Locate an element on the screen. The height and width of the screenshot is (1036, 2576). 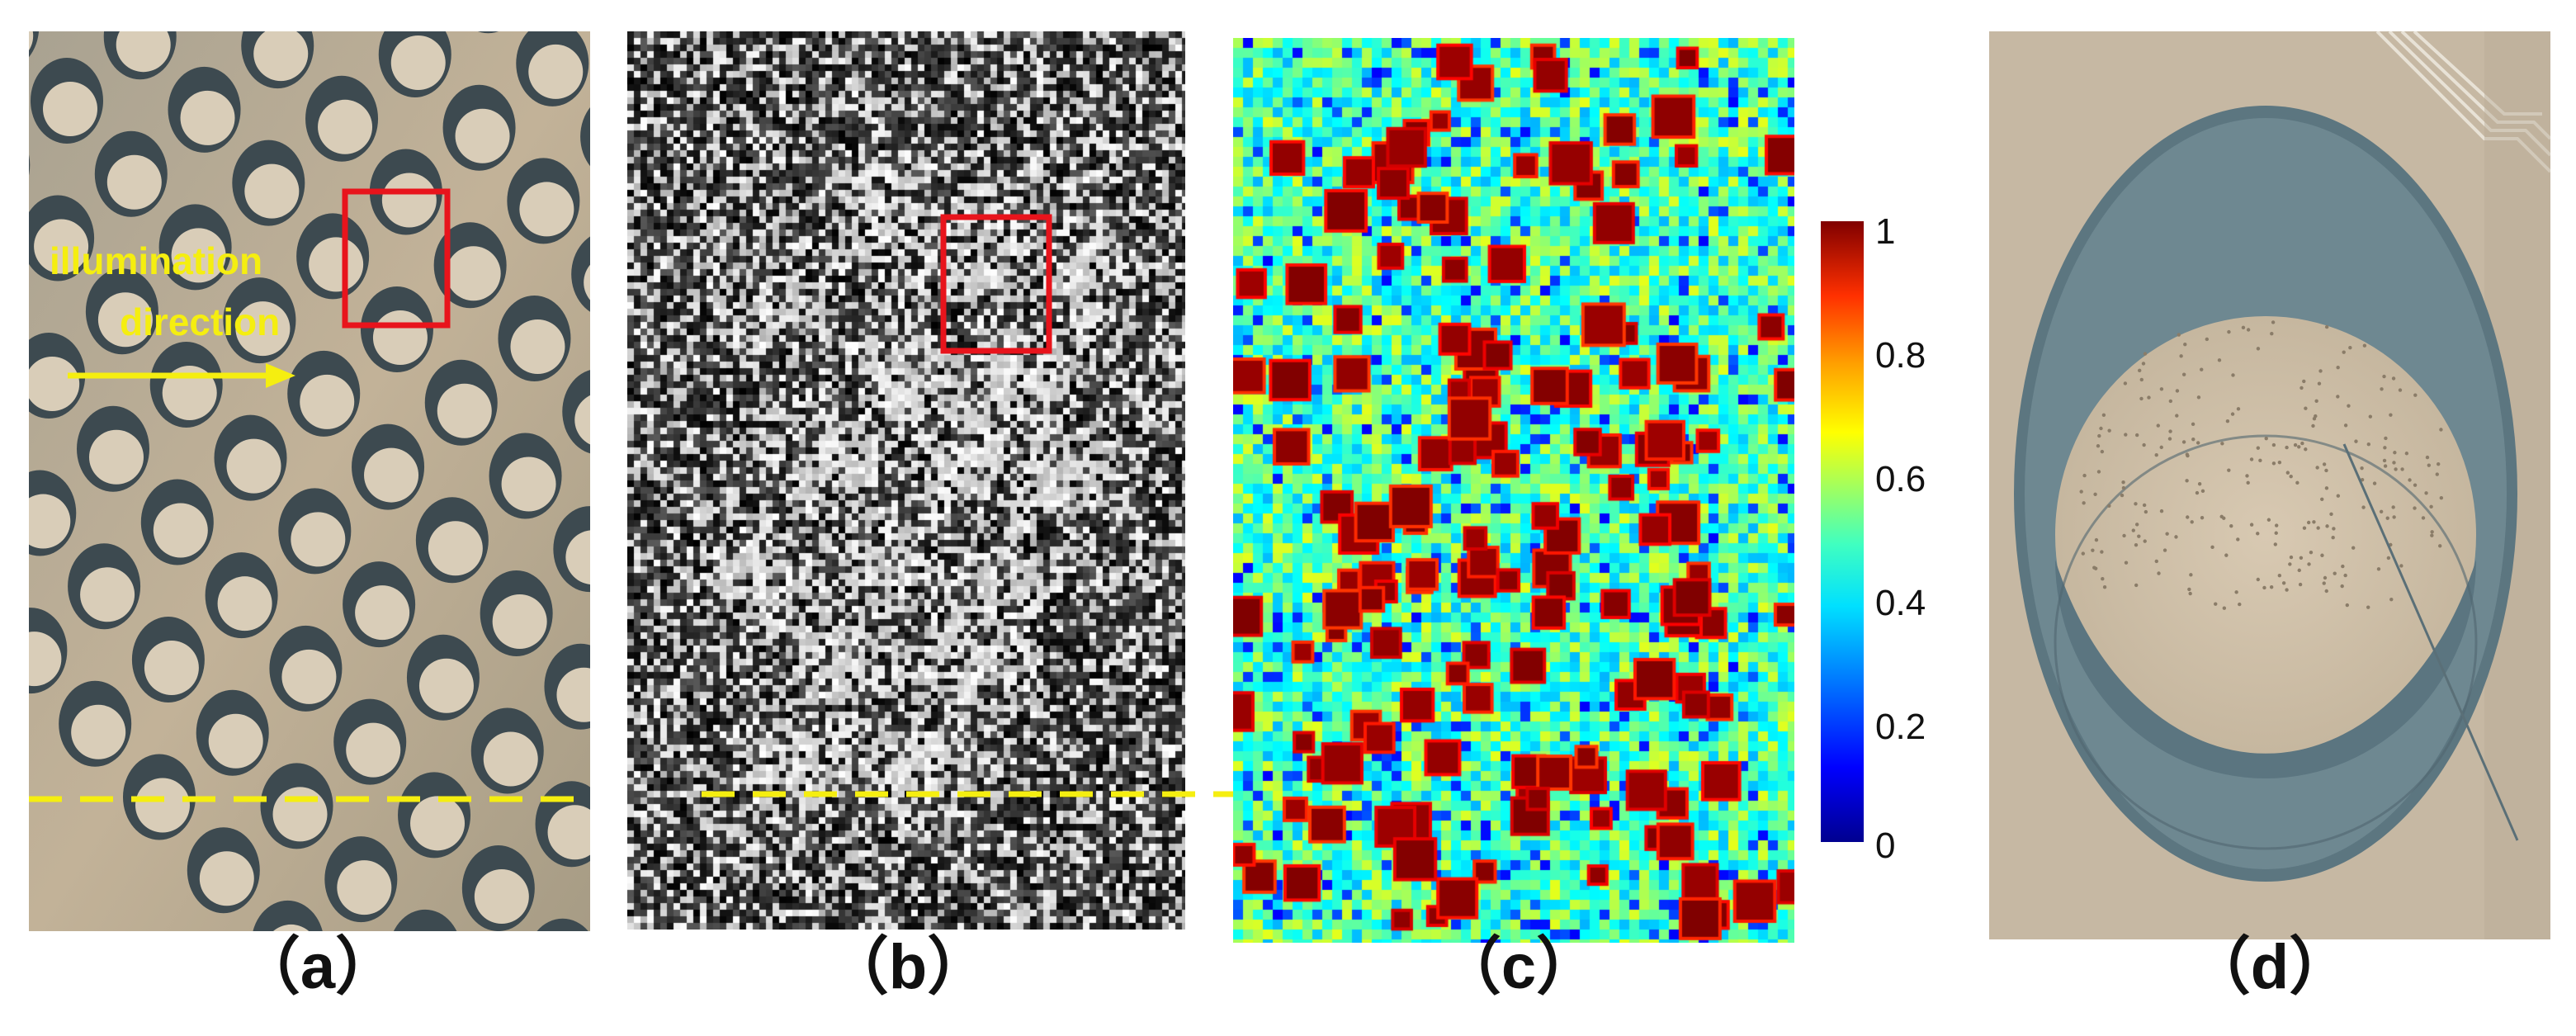
colorbar is located at coordinates (1842, 531).